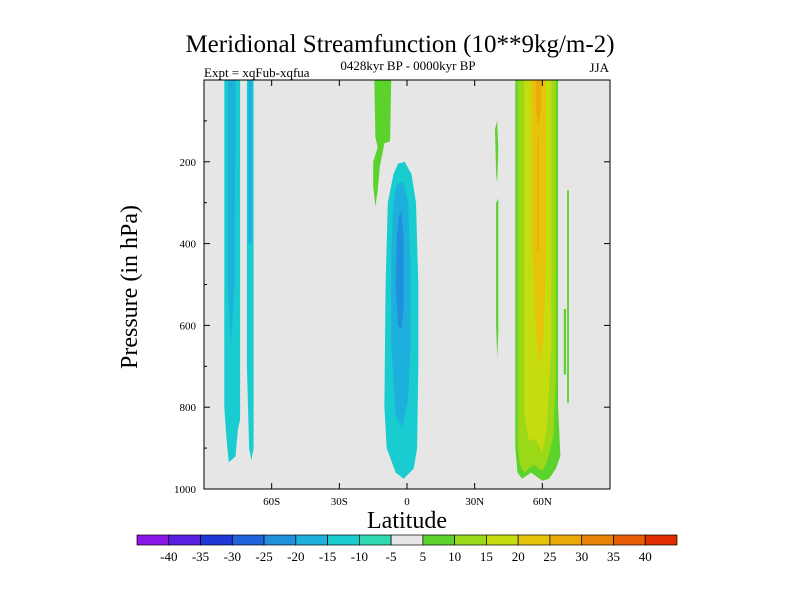  Describe the element at coordinates (295, 556) in the screenshot. I see `colorbar-label: -20` at that location.